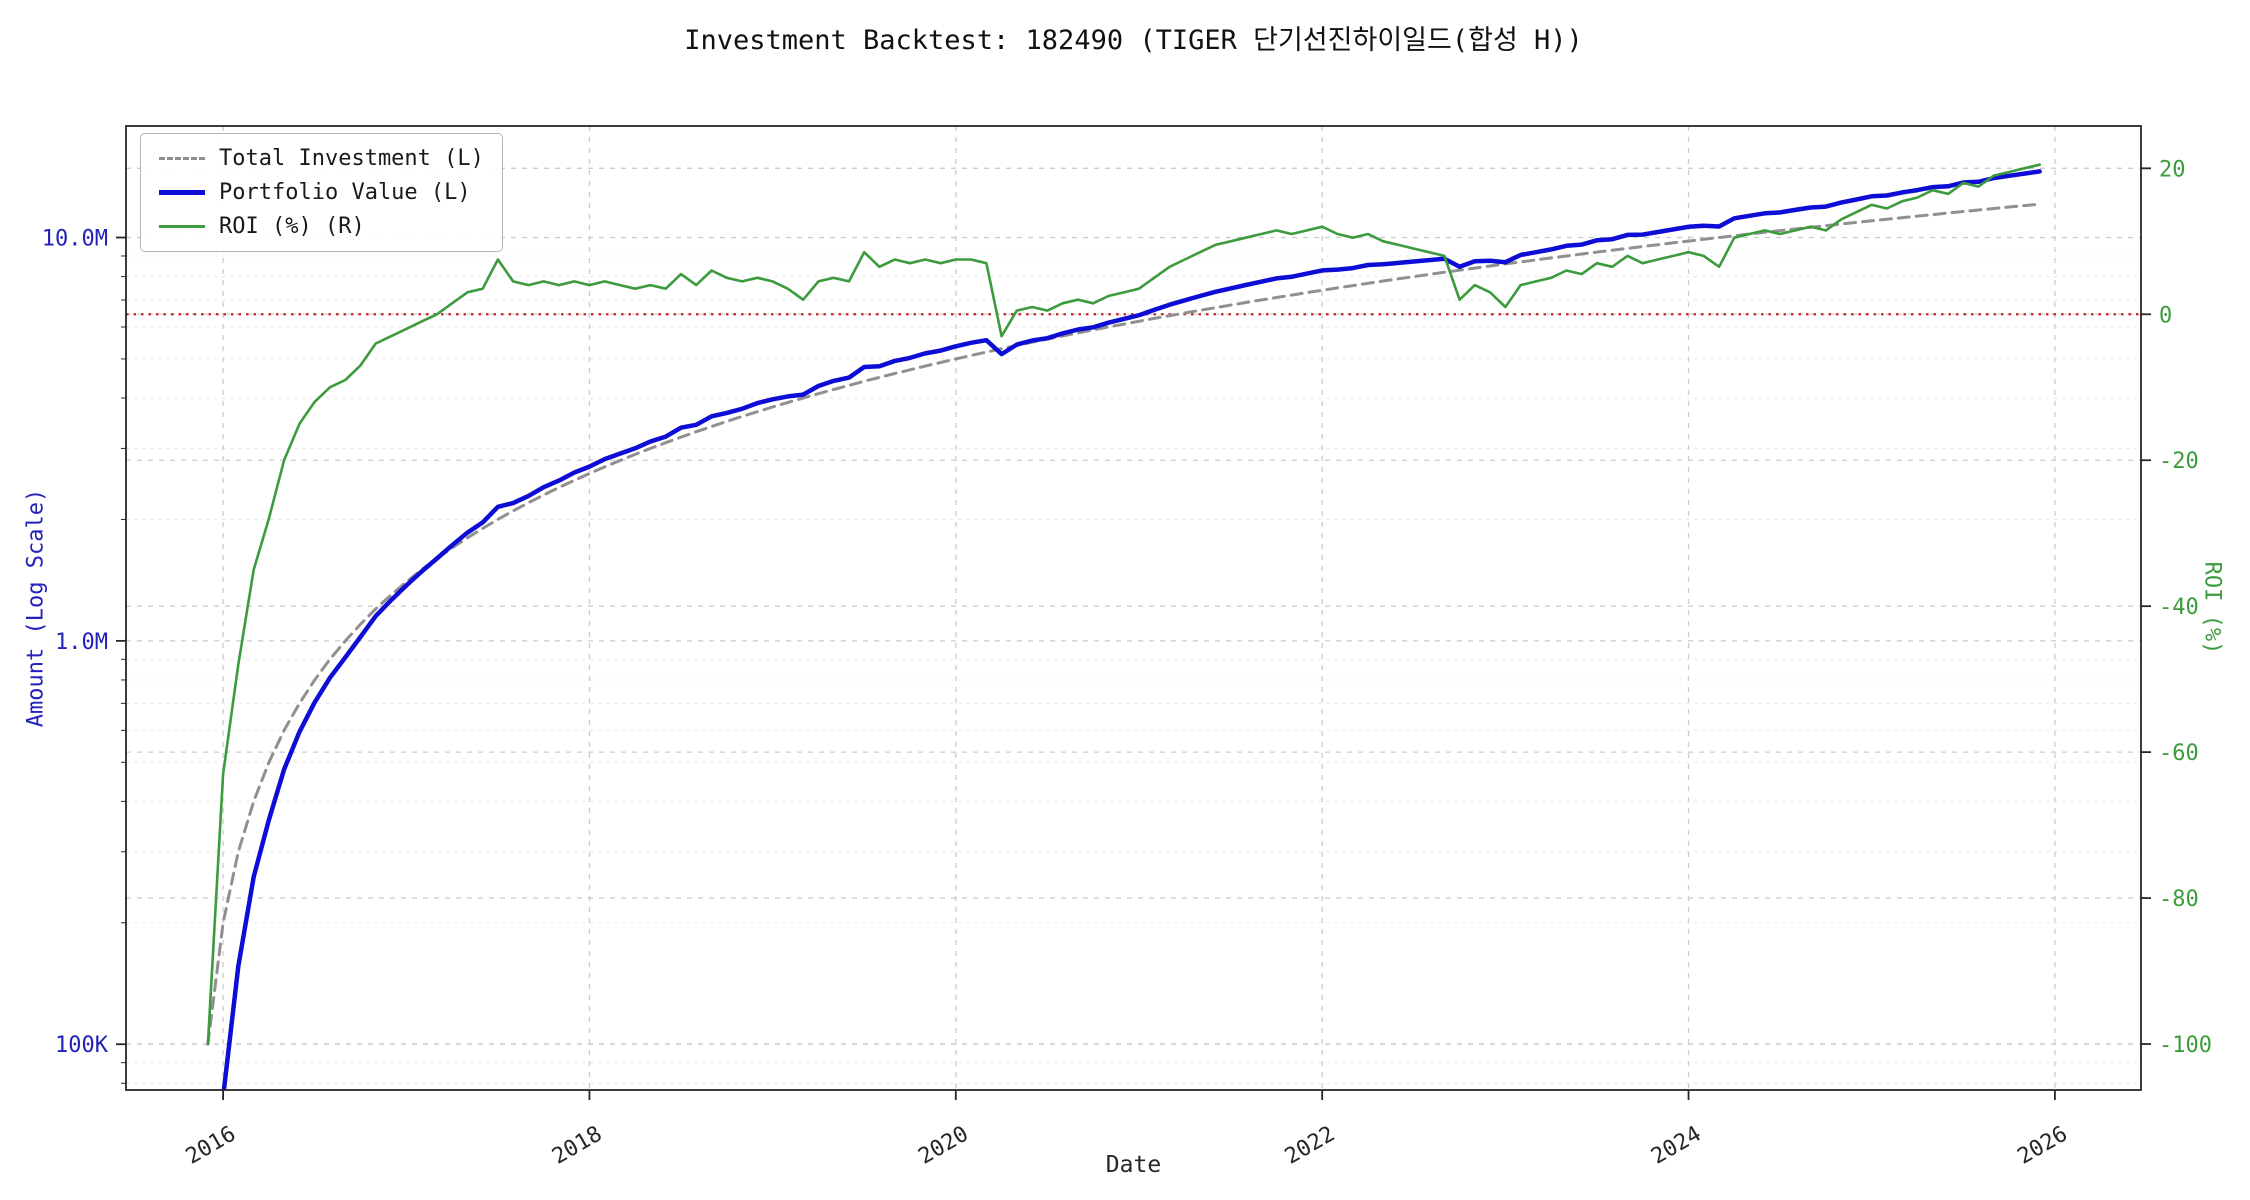 The height and width of the screenshot is (1200, 2250). I want to click on left-axis-label: Amount (Log Scale), so click(36, 608).